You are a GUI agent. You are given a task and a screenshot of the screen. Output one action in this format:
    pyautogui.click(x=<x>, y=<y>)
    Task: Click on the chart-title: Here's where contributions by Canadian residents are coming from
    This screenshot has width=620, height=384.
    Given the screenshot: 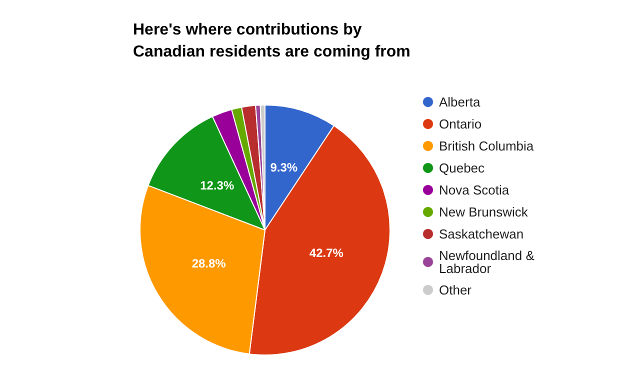 What is the action you would take?
    pyautogui.click(x=271, y=41)
    